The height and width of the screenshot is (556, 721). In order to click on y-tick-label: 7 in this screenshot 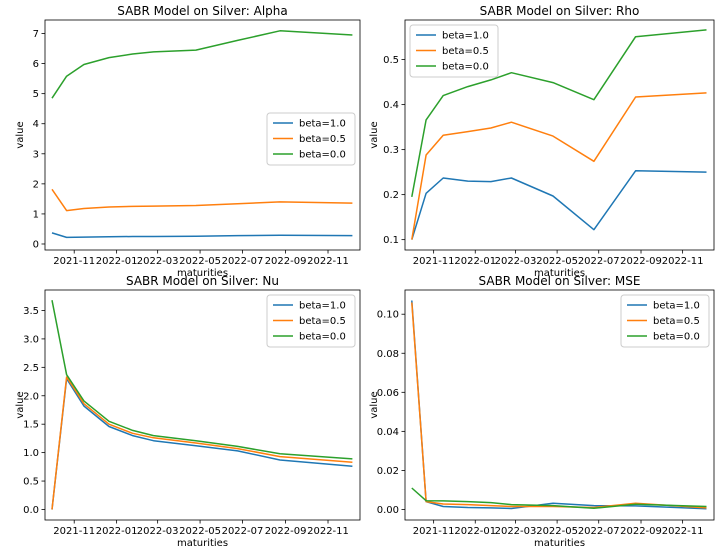, I will do `click(36, 34)`.